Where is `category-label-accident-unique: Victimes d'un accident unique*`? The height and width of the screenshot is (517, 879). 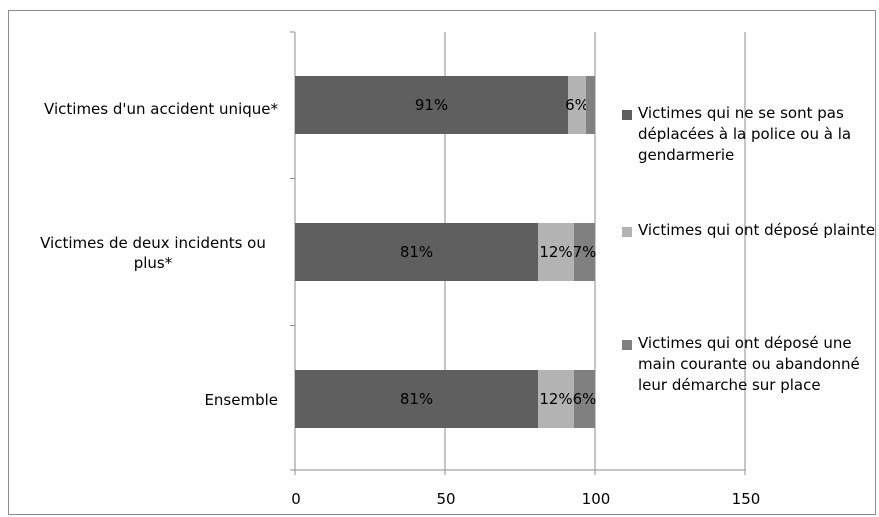
category-label-accident-unique: Victimes d'un accident unique* is located at coordinates (161, 109).